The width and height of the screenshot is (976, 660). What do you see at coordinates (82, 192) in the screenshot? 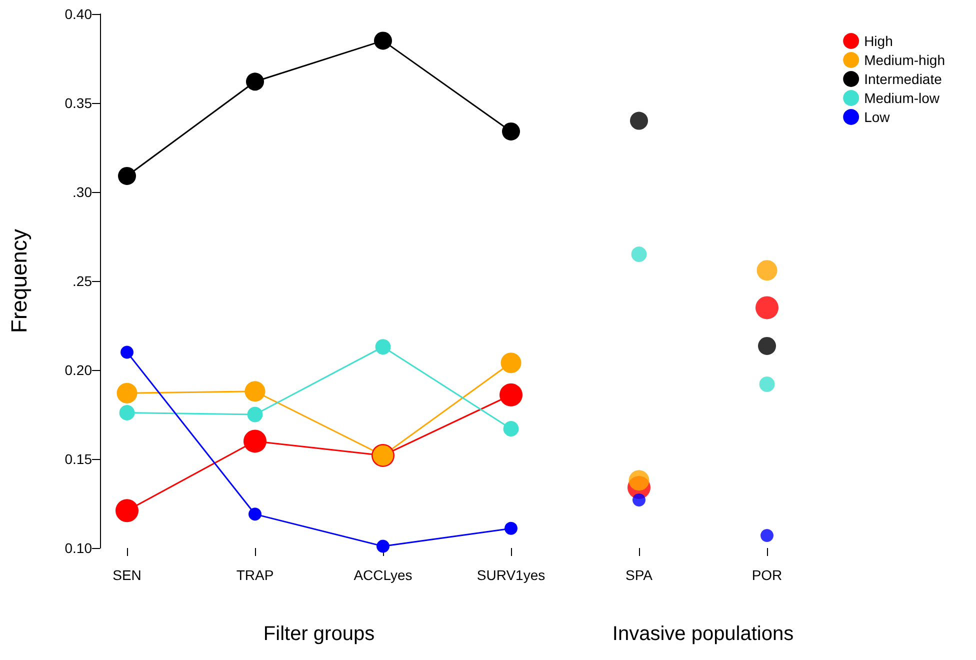
I see `y-tick-label: .30` at bounding box center [82, 192].